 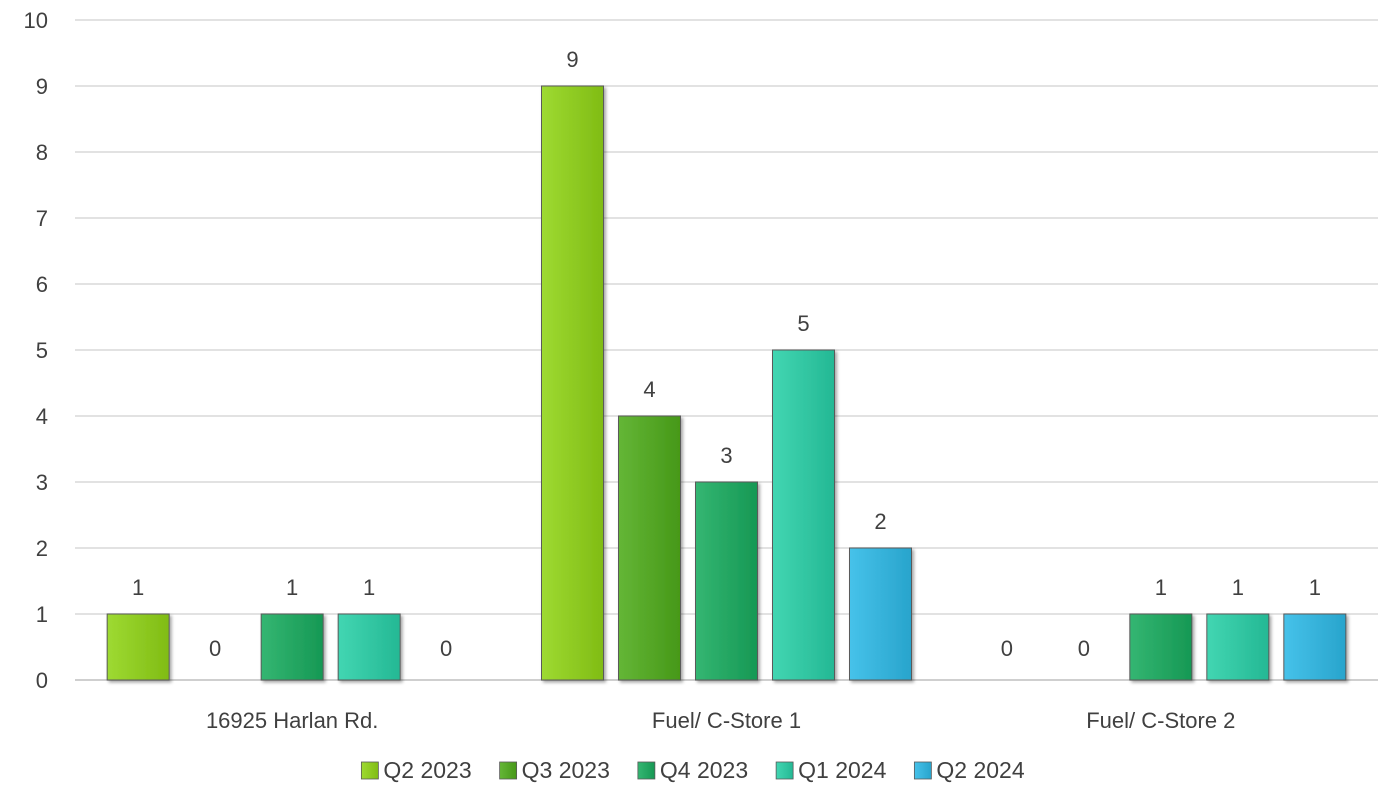 I want to click on legend-item: Q4 2023, so click(x=692, y=770).